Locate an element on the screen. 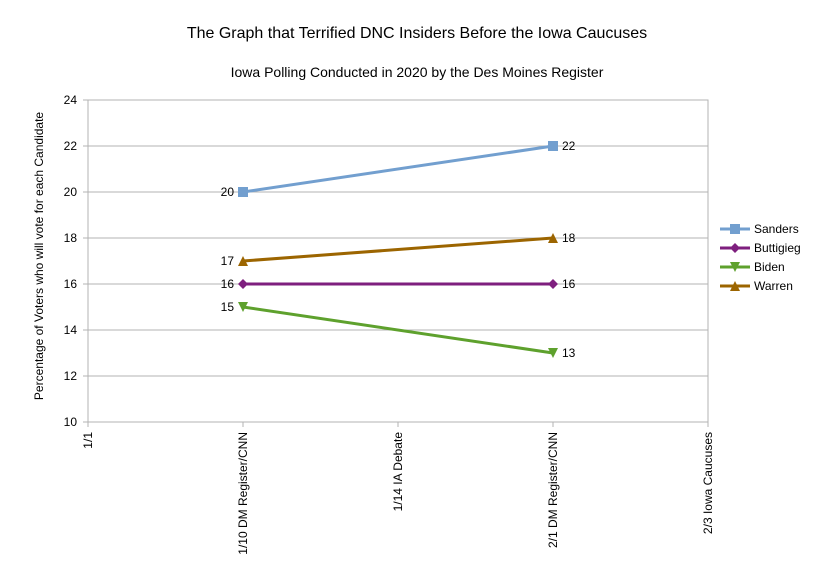 The width and height of the screenshot is (834, 576). y-tick-label: 14 is located at coordinates (71, 330).